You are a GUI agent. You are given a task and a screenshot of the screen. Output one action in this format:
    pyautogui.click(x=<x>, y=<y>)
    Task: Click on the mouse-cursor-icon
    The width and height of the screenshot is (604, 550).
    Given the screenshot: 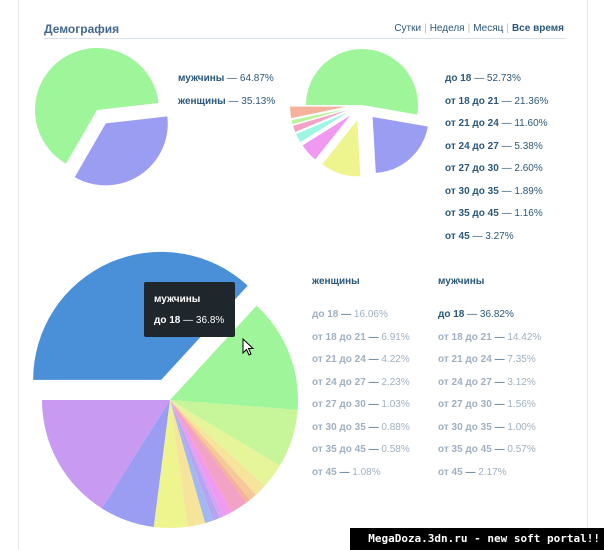 What is the action you would take?
    pyautogui.click(x=248, y=347)
    